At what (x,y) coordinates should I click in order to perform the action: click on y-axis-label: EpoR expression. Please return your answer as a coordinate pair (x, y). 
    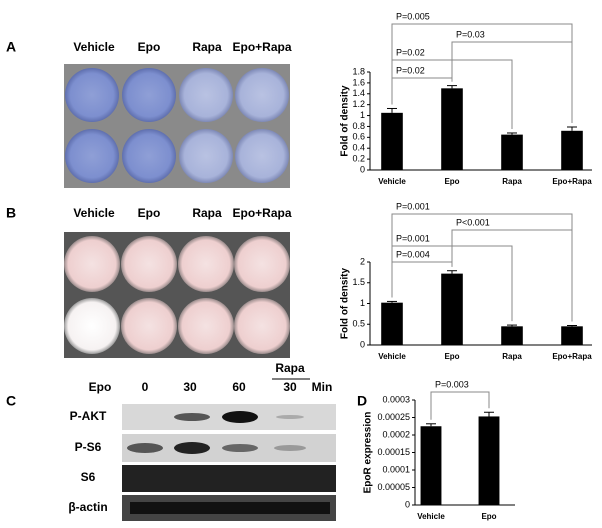
    Looking at the image, I should click on (368, 453).